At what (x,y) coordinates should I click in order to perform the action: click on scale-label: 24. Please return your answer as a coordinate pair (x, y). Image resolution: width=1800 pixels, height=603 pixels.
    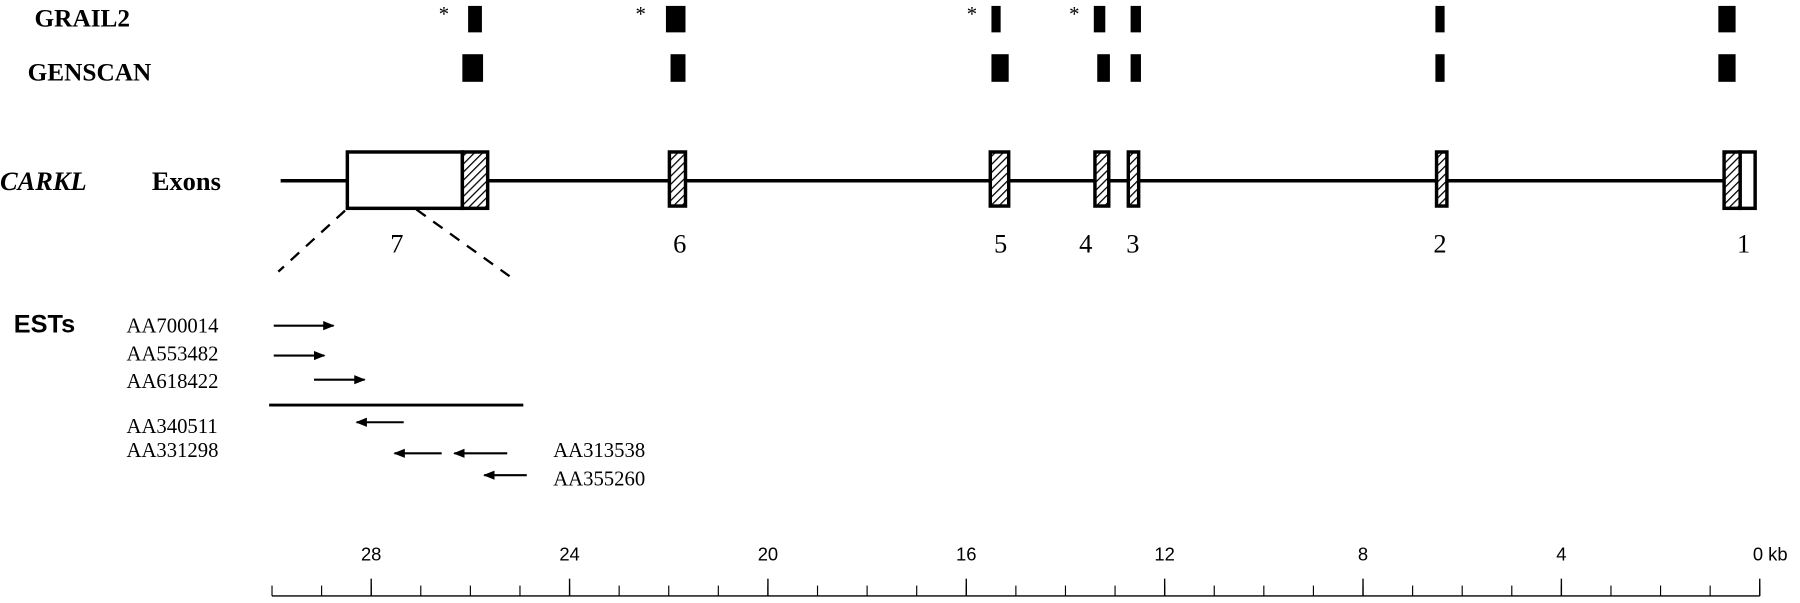
    Looking at the image, I should click on (569, 554).